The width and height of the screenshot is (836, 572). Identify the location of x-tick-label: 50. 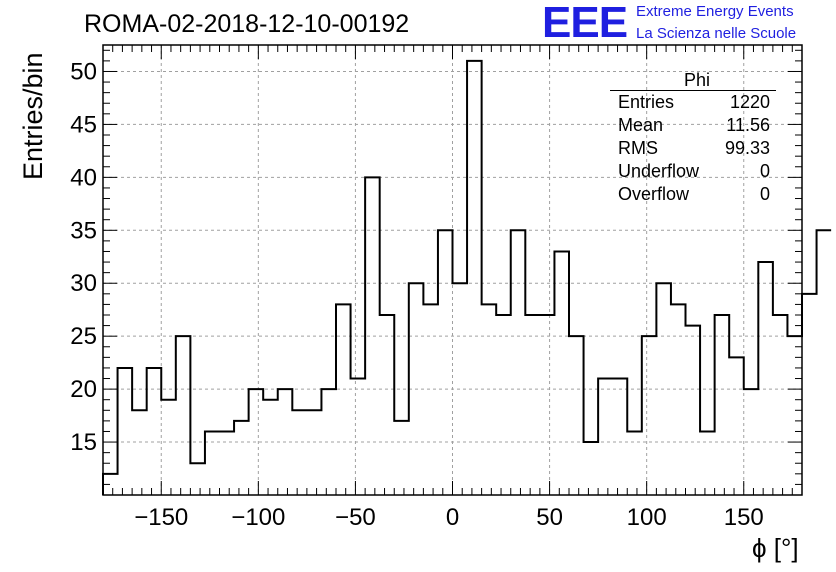
(549, 517).